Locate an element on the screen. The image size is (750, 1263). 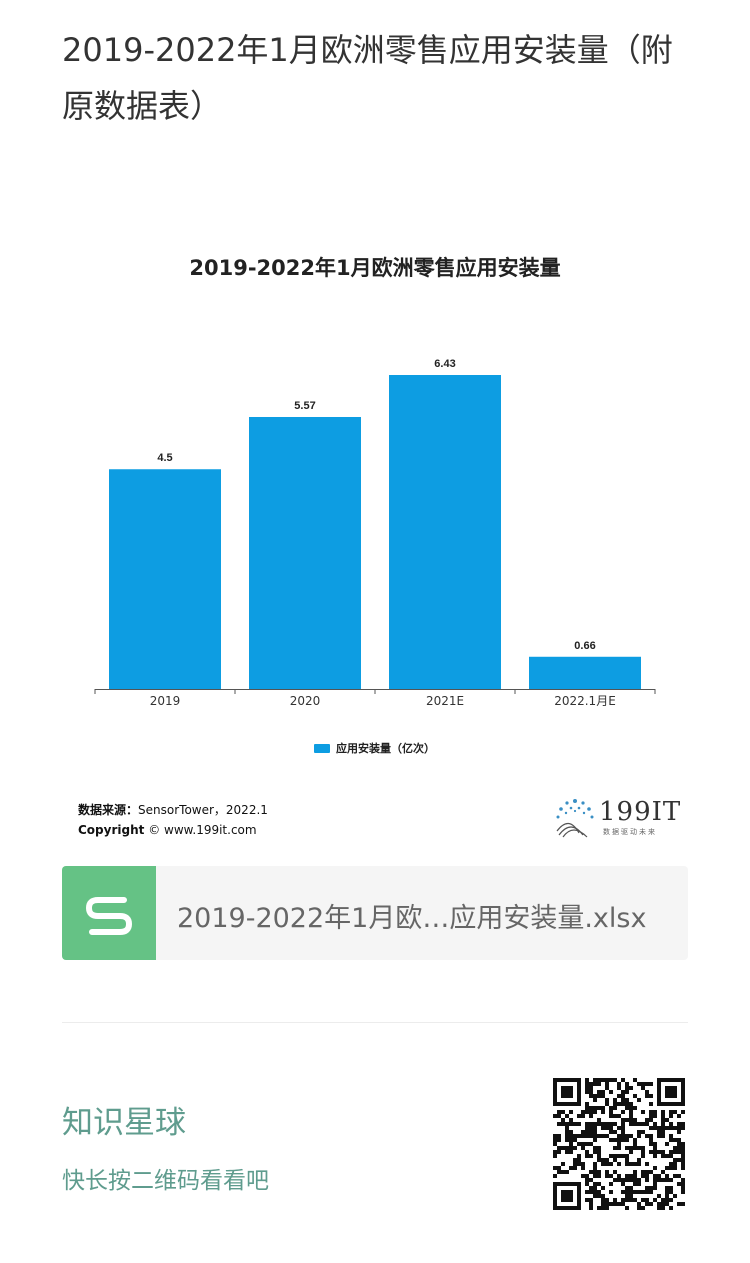
attachment-card: 2019-2022年1月欧…应用安装量.xlsx is located at coordinates (375, 913).